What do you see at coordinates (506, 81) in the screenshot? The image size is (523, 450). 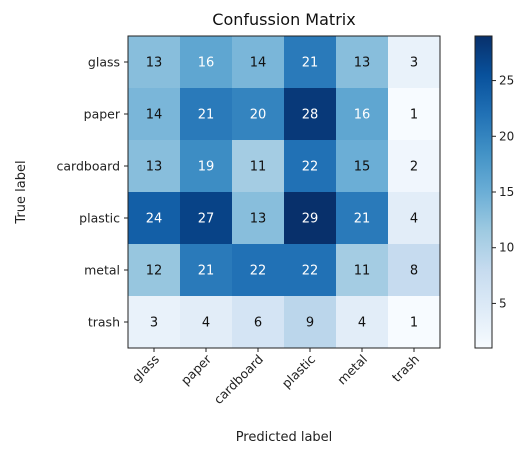 I see `colorbar-tick-label: 25` at bounding box center [506, 81].